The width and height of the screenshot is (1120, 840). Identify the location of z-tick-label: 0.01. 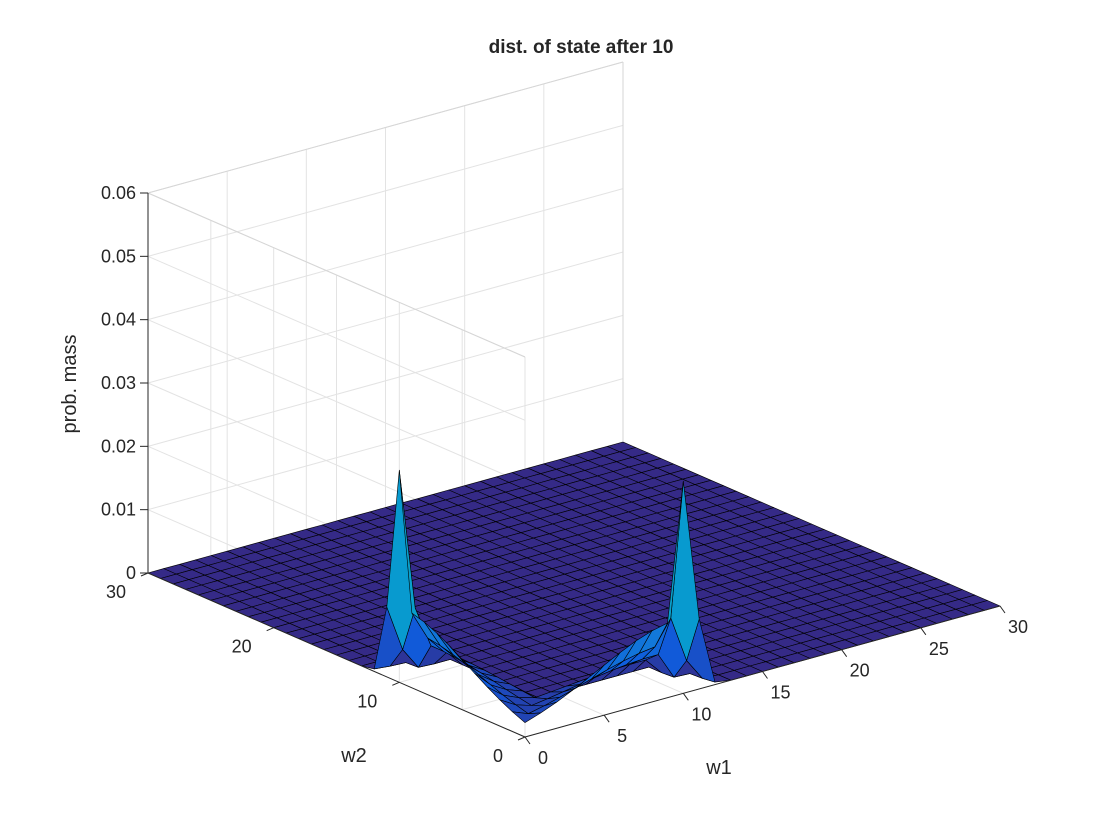
(118, 510).